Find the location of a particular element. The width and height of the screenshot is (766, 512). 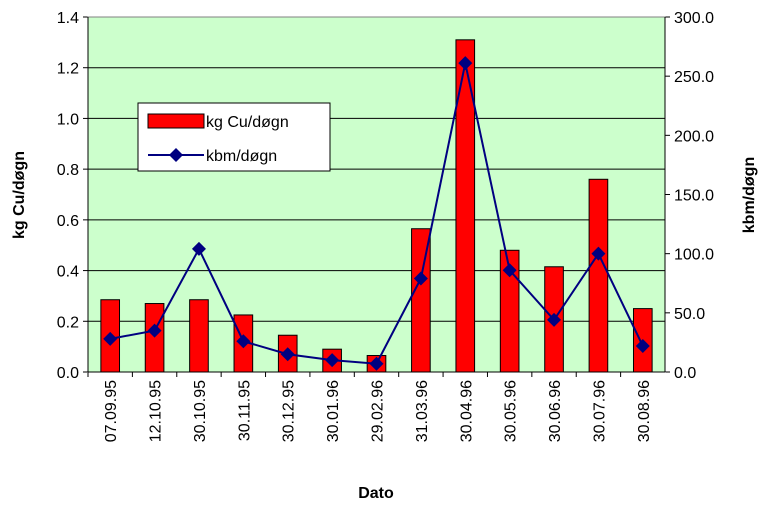

legend-label: kbm/døgn is located at coordinates (241, 156).